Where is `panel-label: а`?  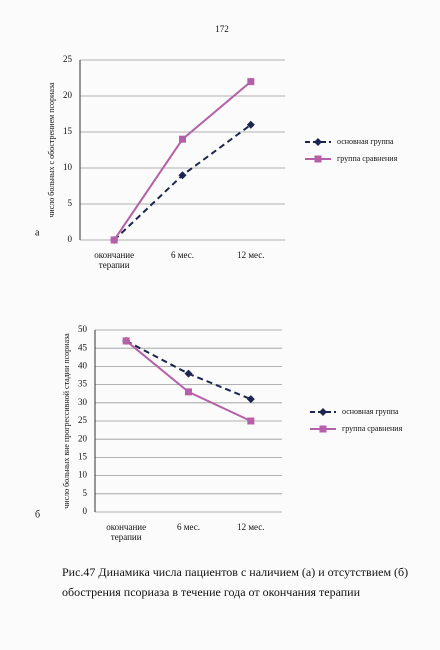 panel-label: а is located at coordinates (37, 232).